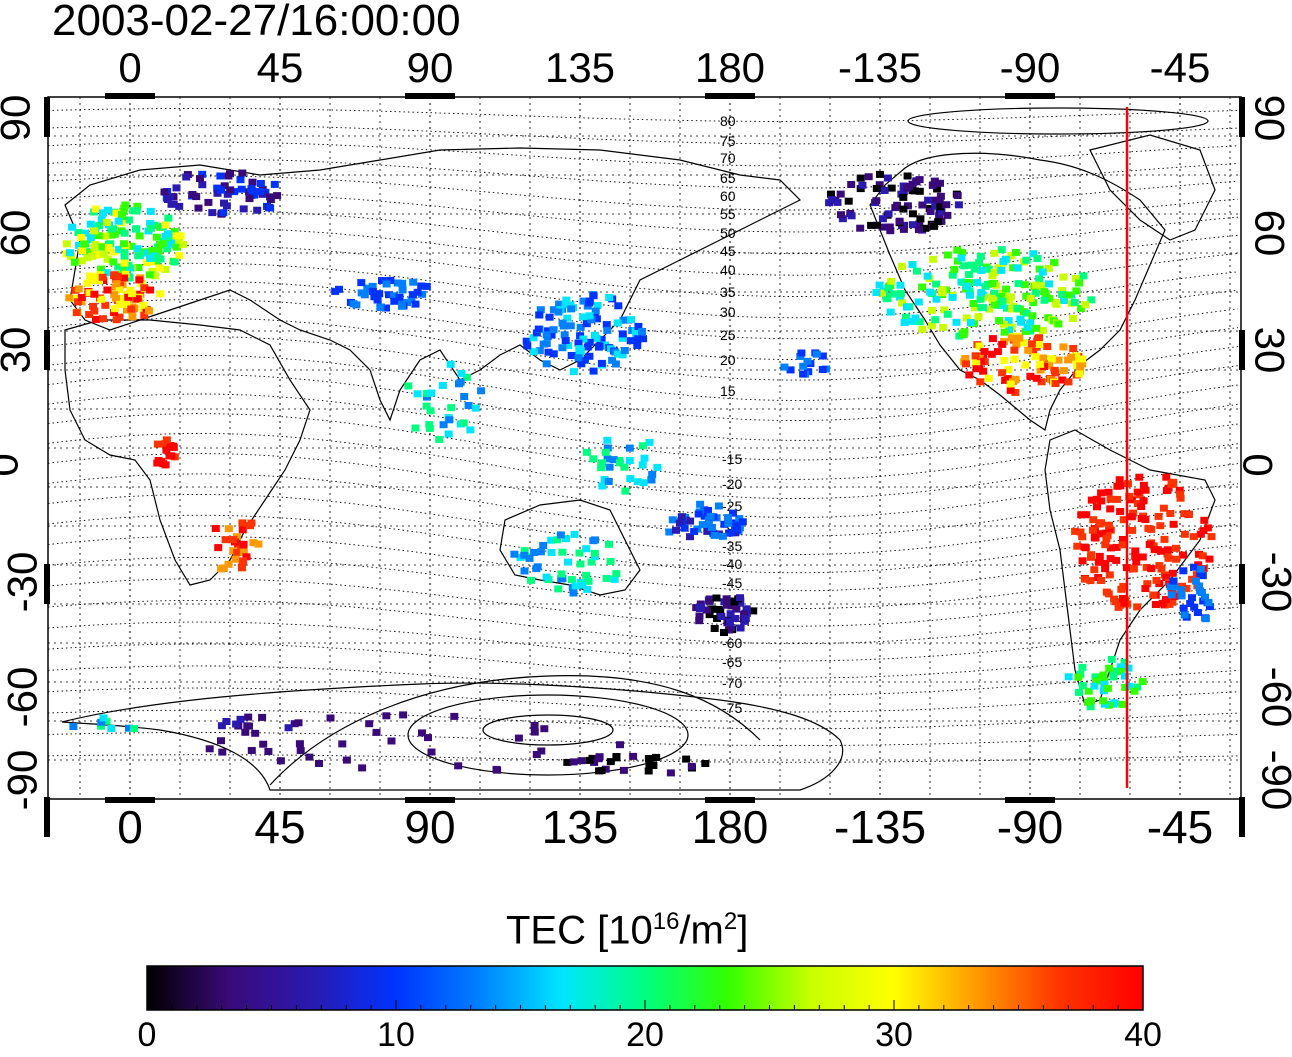 The image size is (1292, 1057). What do you see at coordinates (280, 827) in the screenshot?
I see `bottom-longitude-tick: 45` at bounding box center [280, 827].